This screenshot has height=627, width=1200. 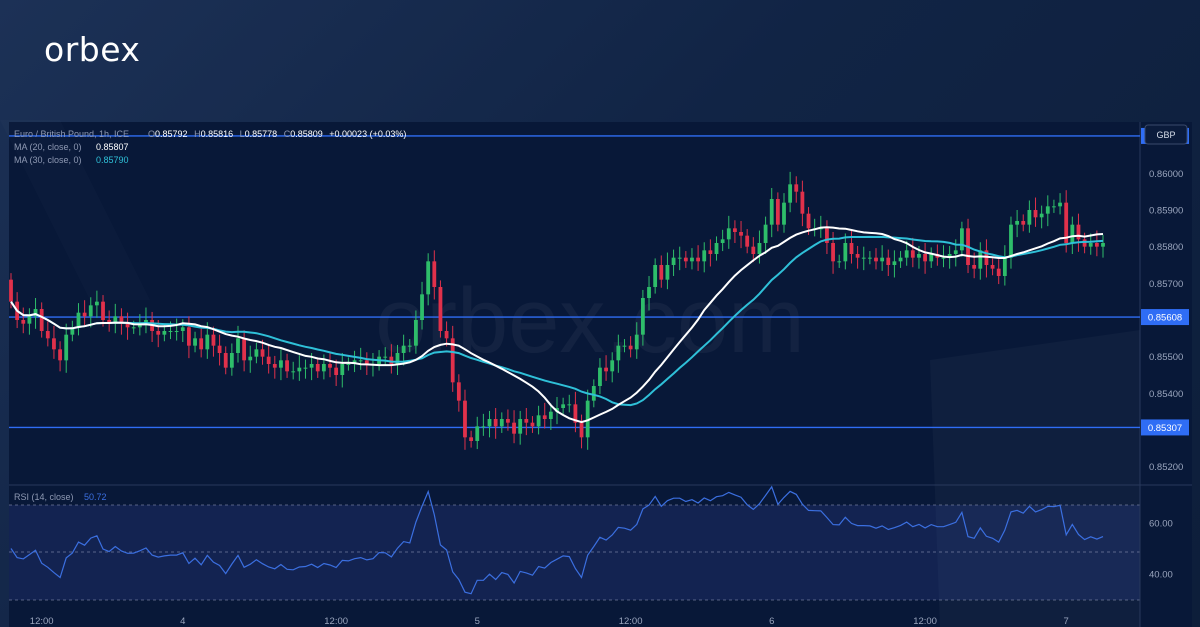 What do you see at coordinates (477, 621) in the screenshot?
I see `time-tick-3: 5` at bounding box center [477, 621].